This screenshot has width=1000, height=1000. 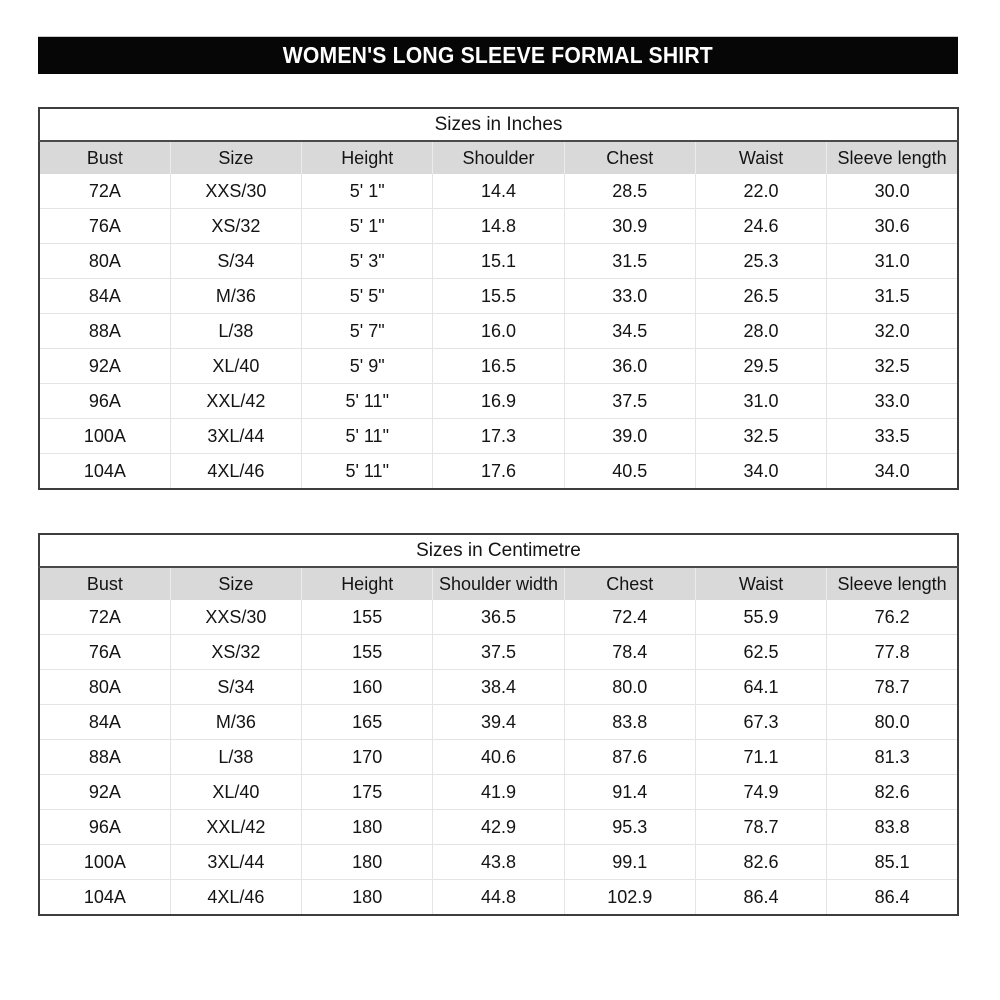 I want to click on table-cell: 36.5, so click(x=498, y=617).